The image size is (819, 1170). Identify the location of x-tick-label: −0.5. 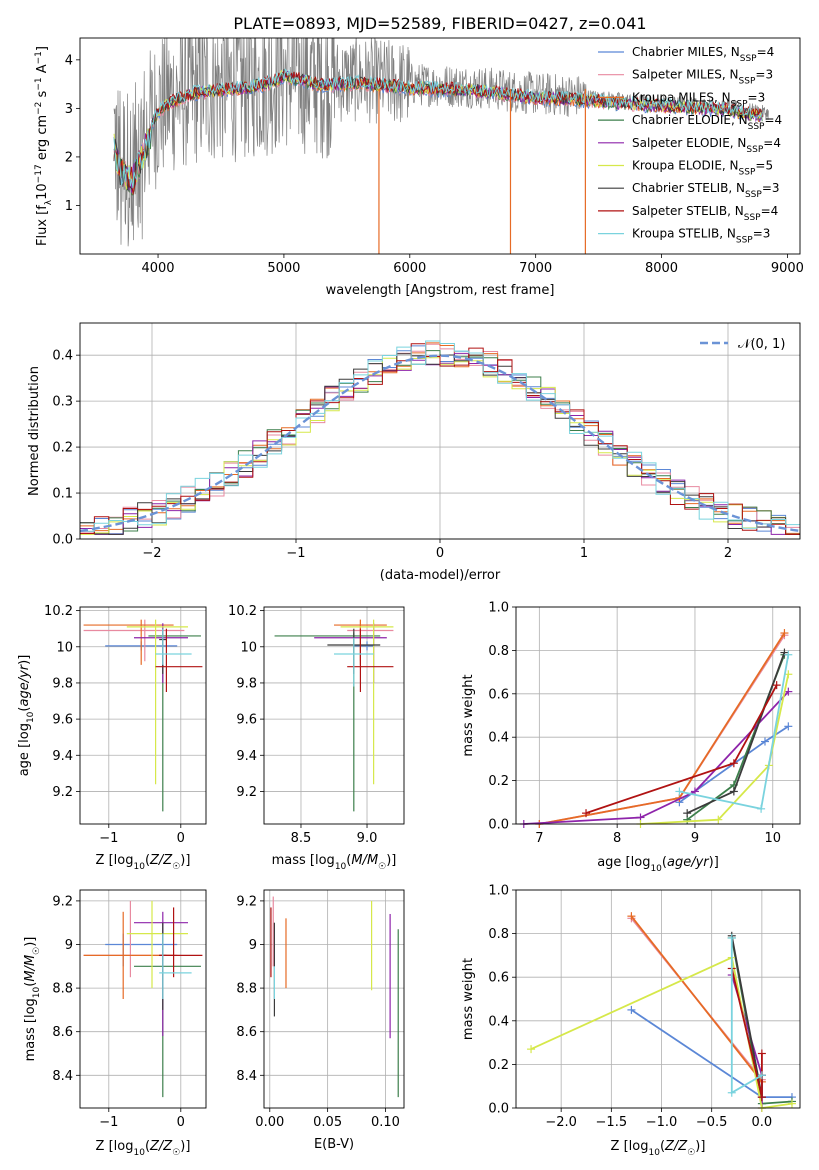
(712, 1122).